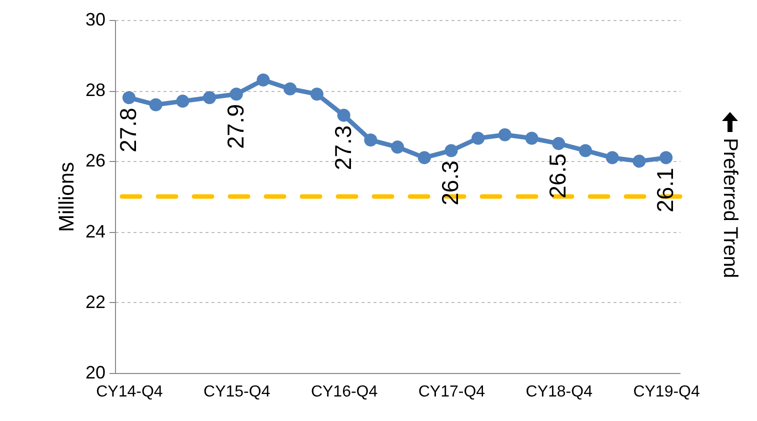 The height and width of the screenshot is (421, 757). I want to click on y-tick-label: 26, so click(95, 160).